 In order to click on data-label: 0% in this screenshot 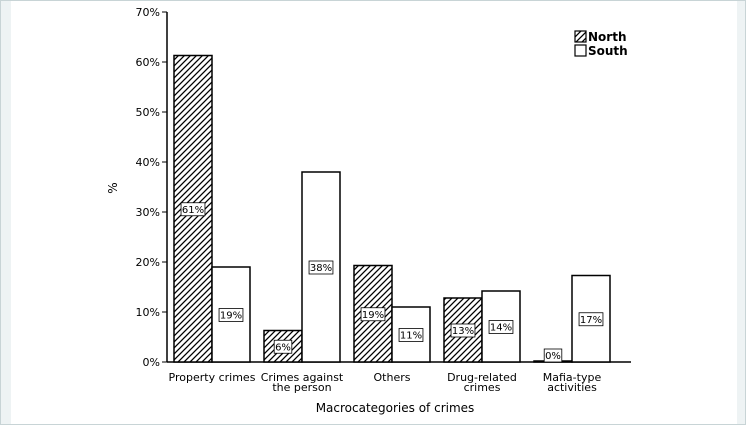, I will do `click(553, 356)`.